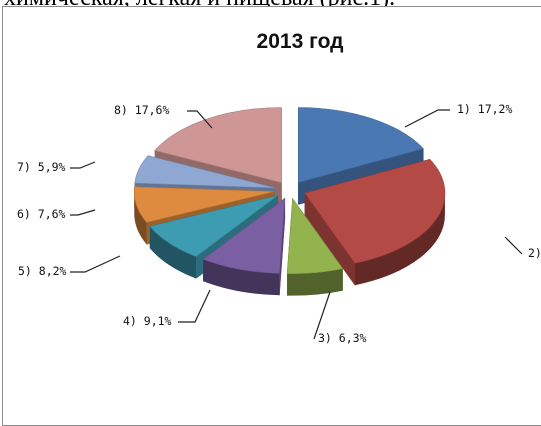 This screenshot has width=541, height=426. Describe the element at coordinates (272, 6) in the screenshot. I see `document-text-line: химическая, легкая и пищевая (рис.1).` at that location.